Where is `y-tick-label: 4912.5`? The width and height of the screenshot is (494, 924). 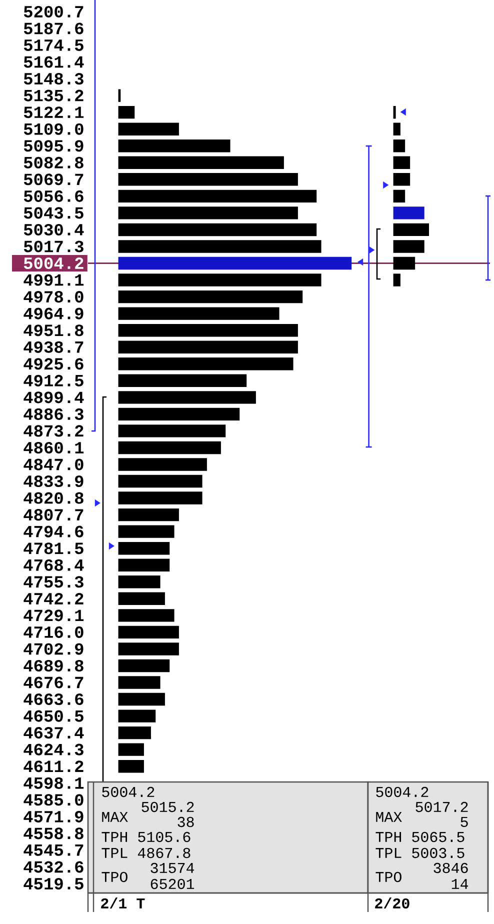 y-tick-label: 4912.5 is located at coordinates (54, 380).